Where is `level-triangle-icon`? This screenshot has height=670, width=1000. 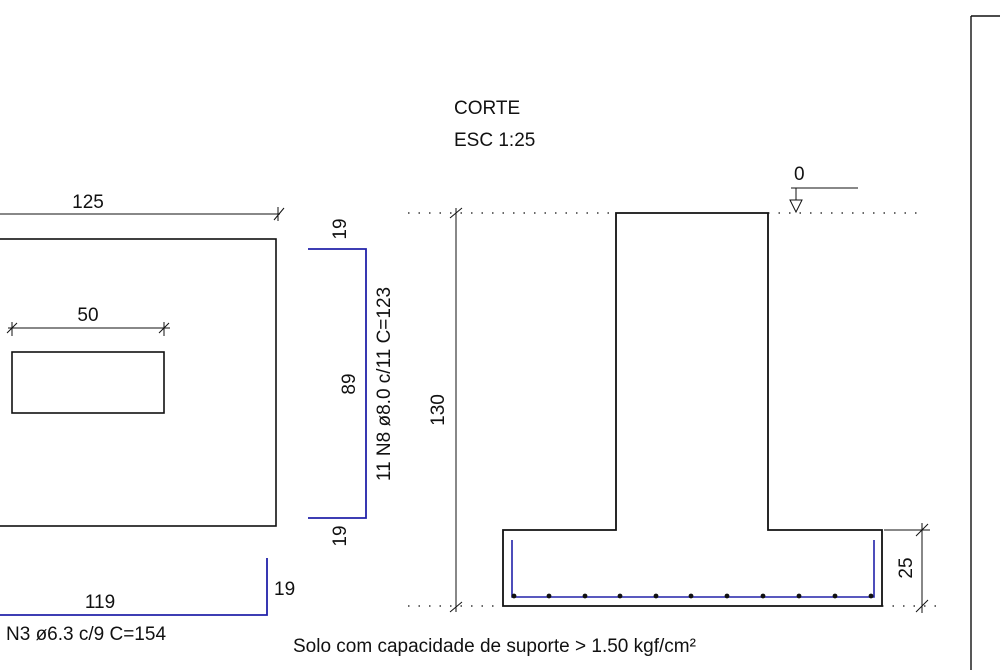 level-triangle-icon is located at coordinates (796, 206).